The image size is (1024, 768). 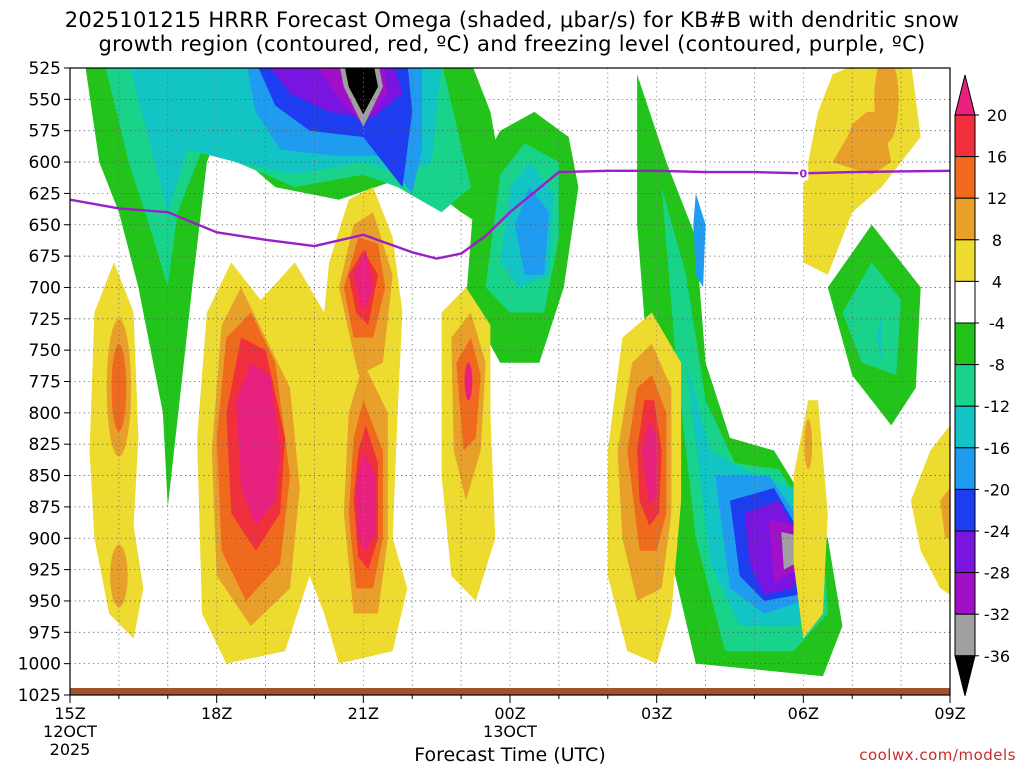 What do you see at coordinates (45, 602) in the screenshot?
I see `y-tick-label-950: 950` at bounding box center [45, 602].